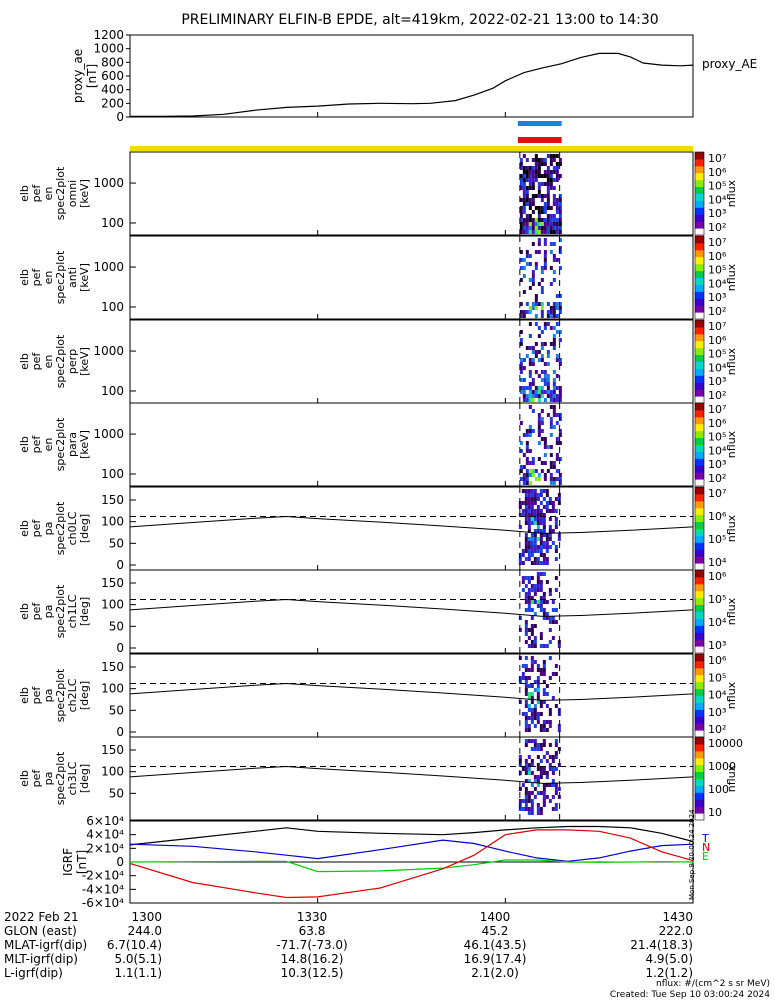 The height and width of the screenshot is (1000, 775). What do you see at coordinates (48, 194) in the screenshot?
I see `spec-panel-0-ylabel: en` at bounding box center [48, 194].